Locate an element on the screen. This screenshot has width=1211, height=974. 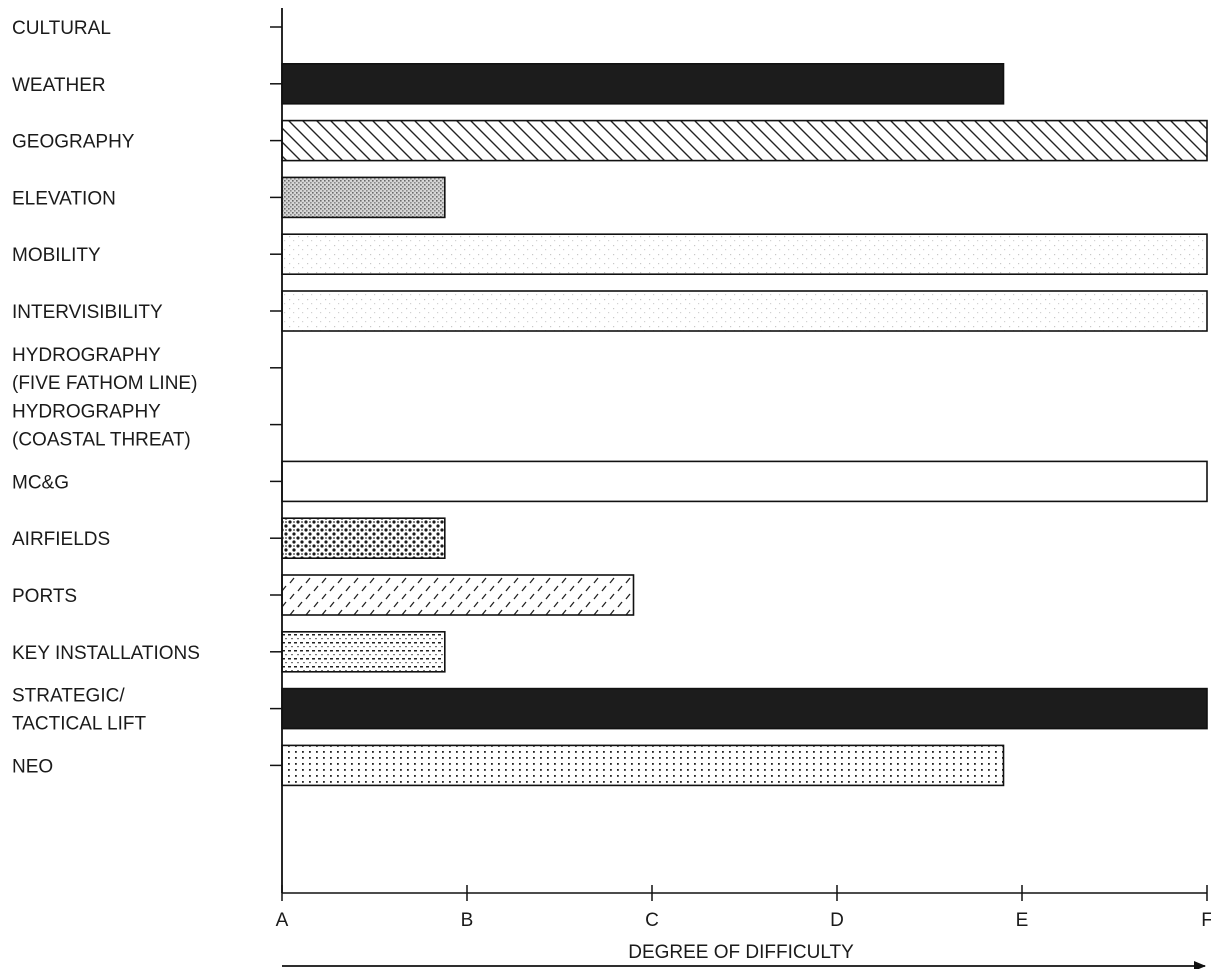
category-label-line: KEY INSTALLATIONS is located at coordinates (106, 653).